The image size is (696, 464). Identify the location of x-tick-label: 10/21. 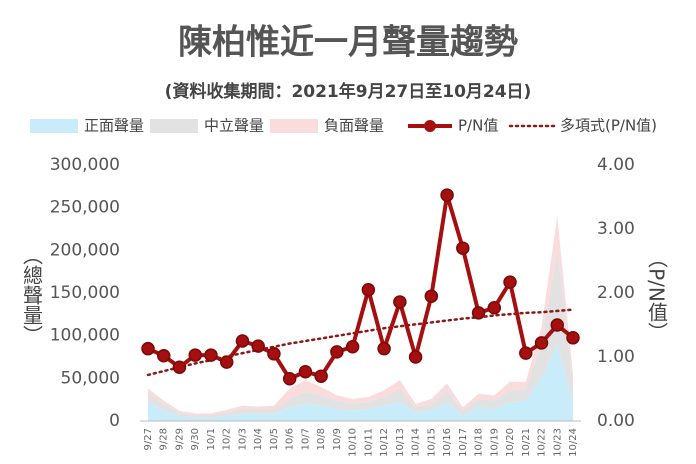
(526, 442).